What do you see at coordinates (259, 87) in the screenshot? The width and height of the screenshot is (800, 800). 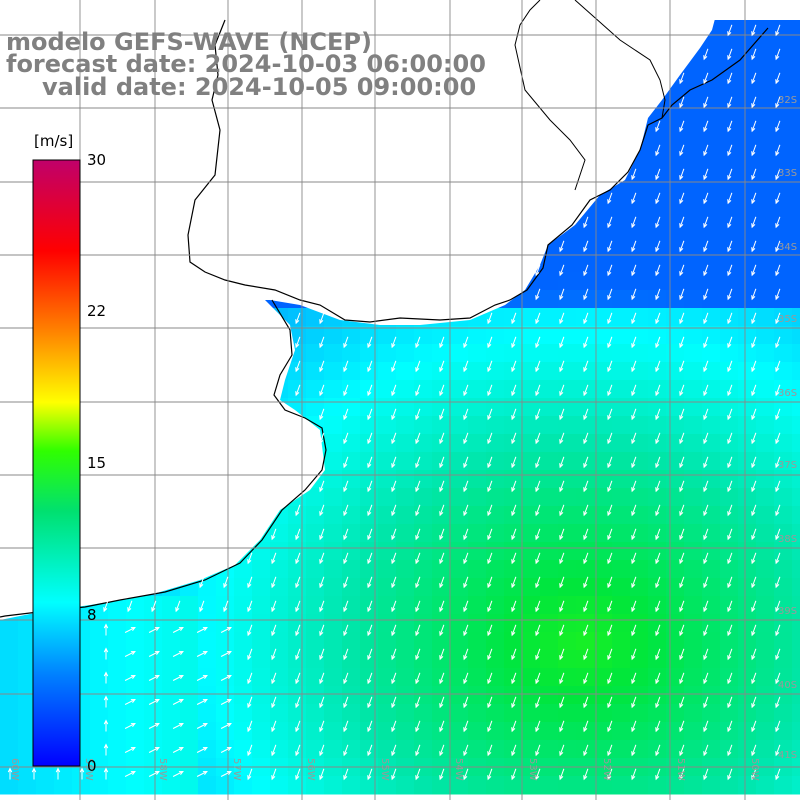 I see `valid-date: valid date: 2024-10-05 09:00:00` at bounding box center [259, 87].